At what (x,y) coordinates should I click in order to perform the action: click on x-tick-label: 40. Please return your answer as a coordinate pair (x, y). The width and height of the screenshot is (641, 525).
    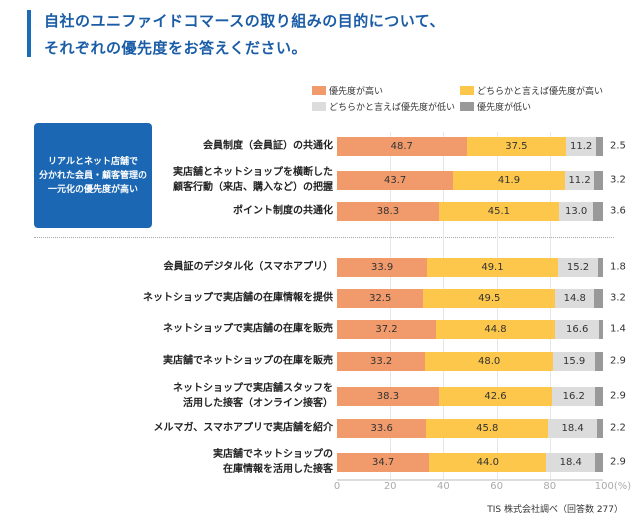
    Looking at the image, I should click on (443, 486).